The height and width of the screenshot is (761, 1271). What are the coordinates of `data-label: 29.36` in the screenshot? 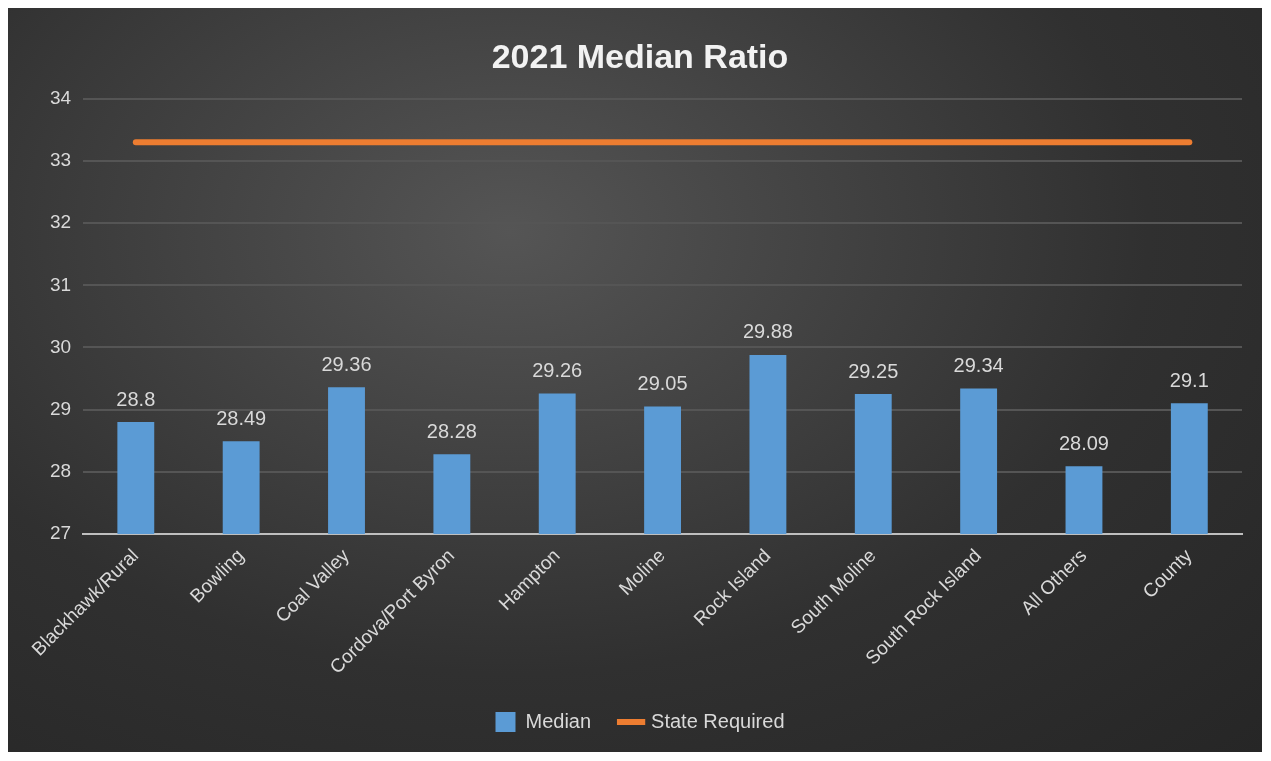 It's located at (346, 363).